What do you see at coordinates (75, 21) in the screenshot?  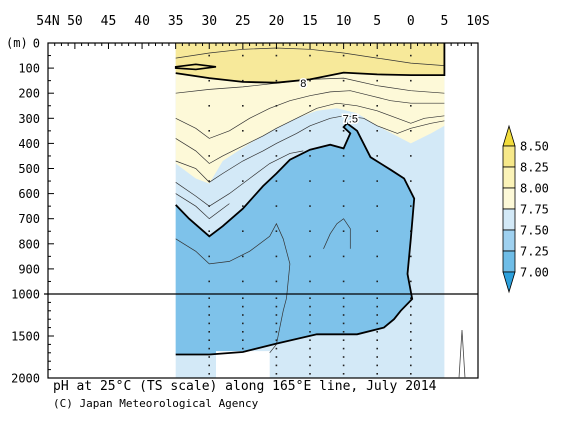 I see `x-tick-label: 50` at bounding box center [75, 21].